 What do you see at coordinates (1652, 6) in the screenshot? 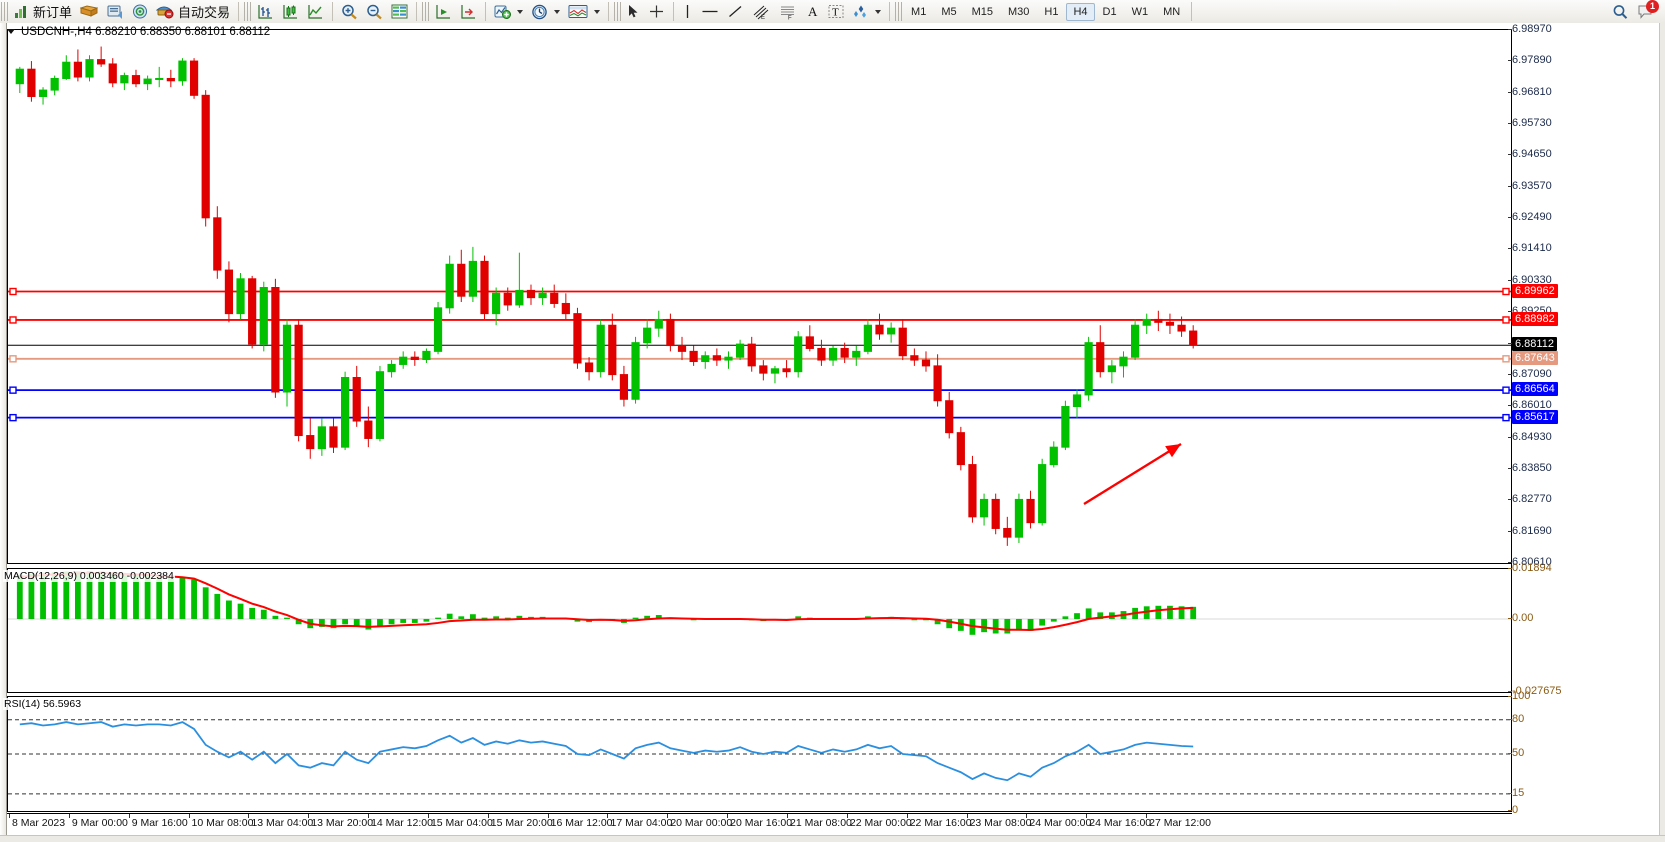
I see `alert-count-badge: 1` at bounding box center [1652, 6].